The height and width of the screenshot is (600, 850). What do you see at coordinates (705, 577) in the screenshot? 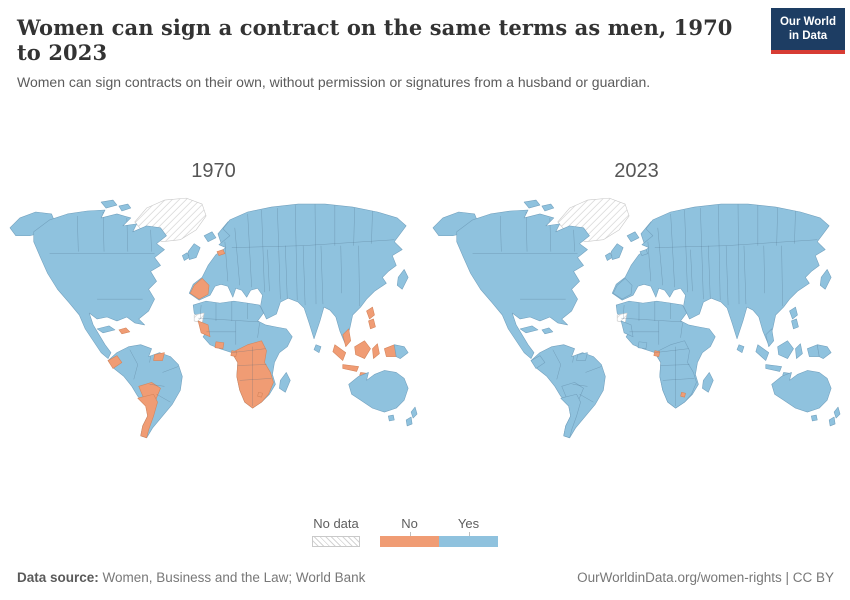
I see `footer-url: OurWorldinData.org/women-rights | CC BY` at bounding box center [705, 577].